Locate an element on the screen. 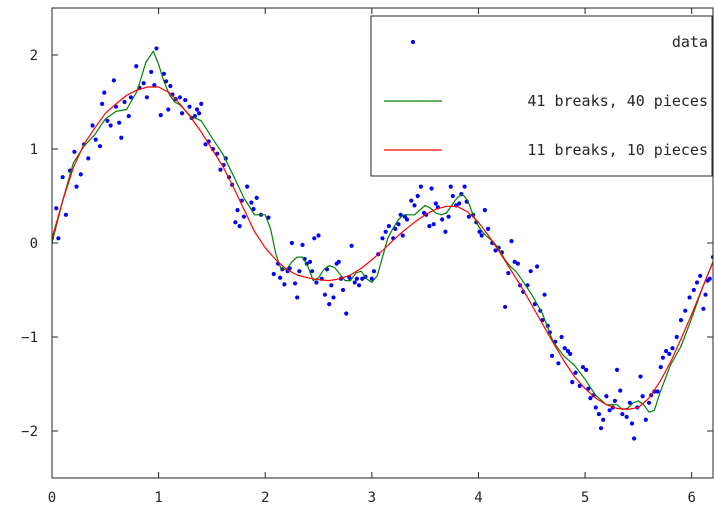  x-tick-label: 5 is located at coordinates (585, 498).